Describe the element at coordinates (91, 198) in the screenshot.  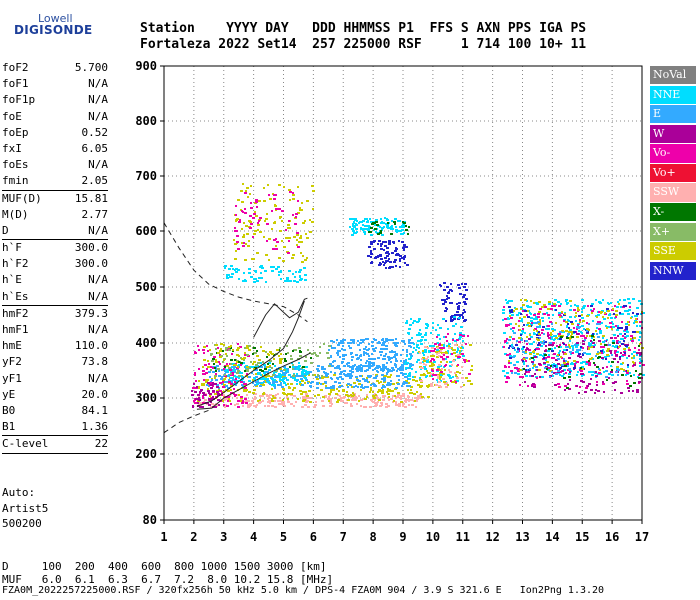
I see `param-value: 15.81` at that location.